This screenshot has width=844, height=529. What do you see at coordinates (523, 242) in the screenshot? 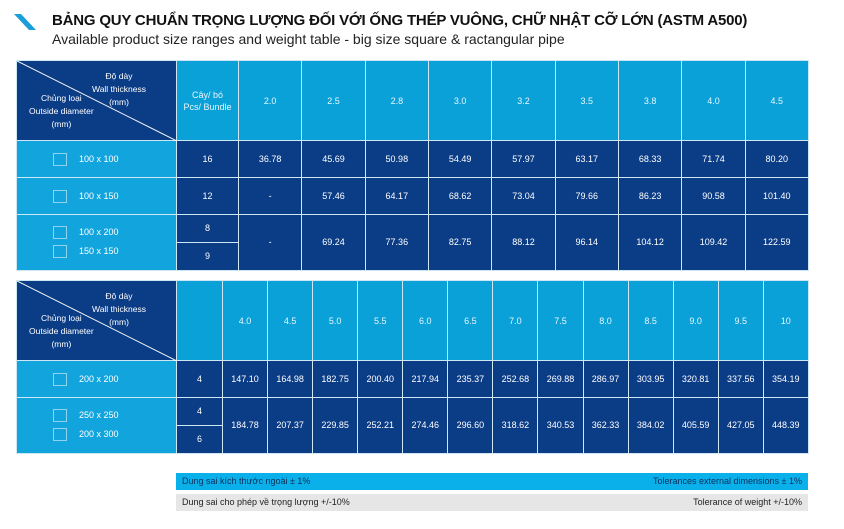
I see `weight-cell: 88.12` at bounding box center [523, 242].